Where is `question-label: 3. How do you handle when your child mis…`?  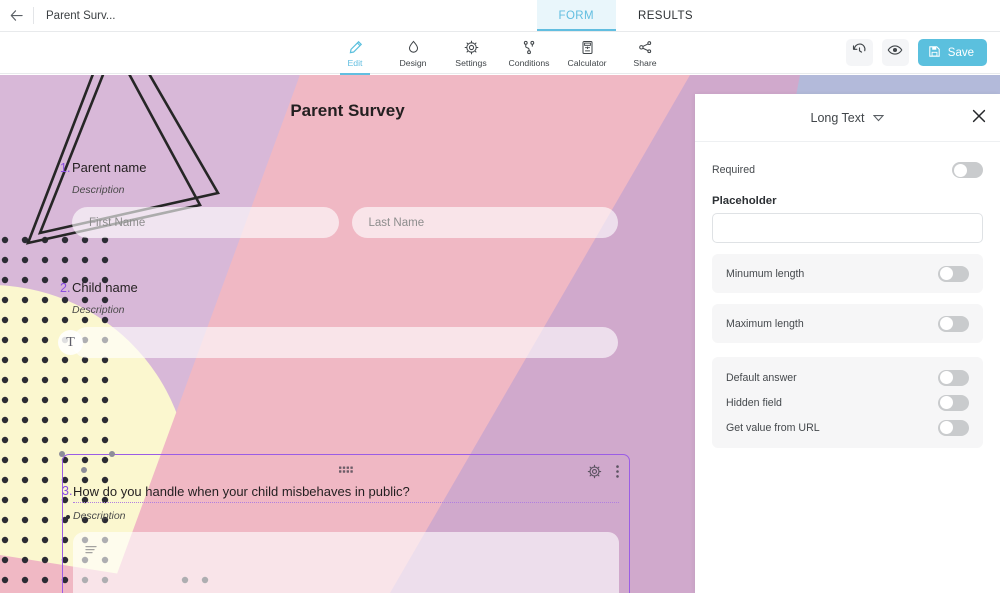 question-label: 3. How do you handle when your child mis… is located at coordinates (340, 493).